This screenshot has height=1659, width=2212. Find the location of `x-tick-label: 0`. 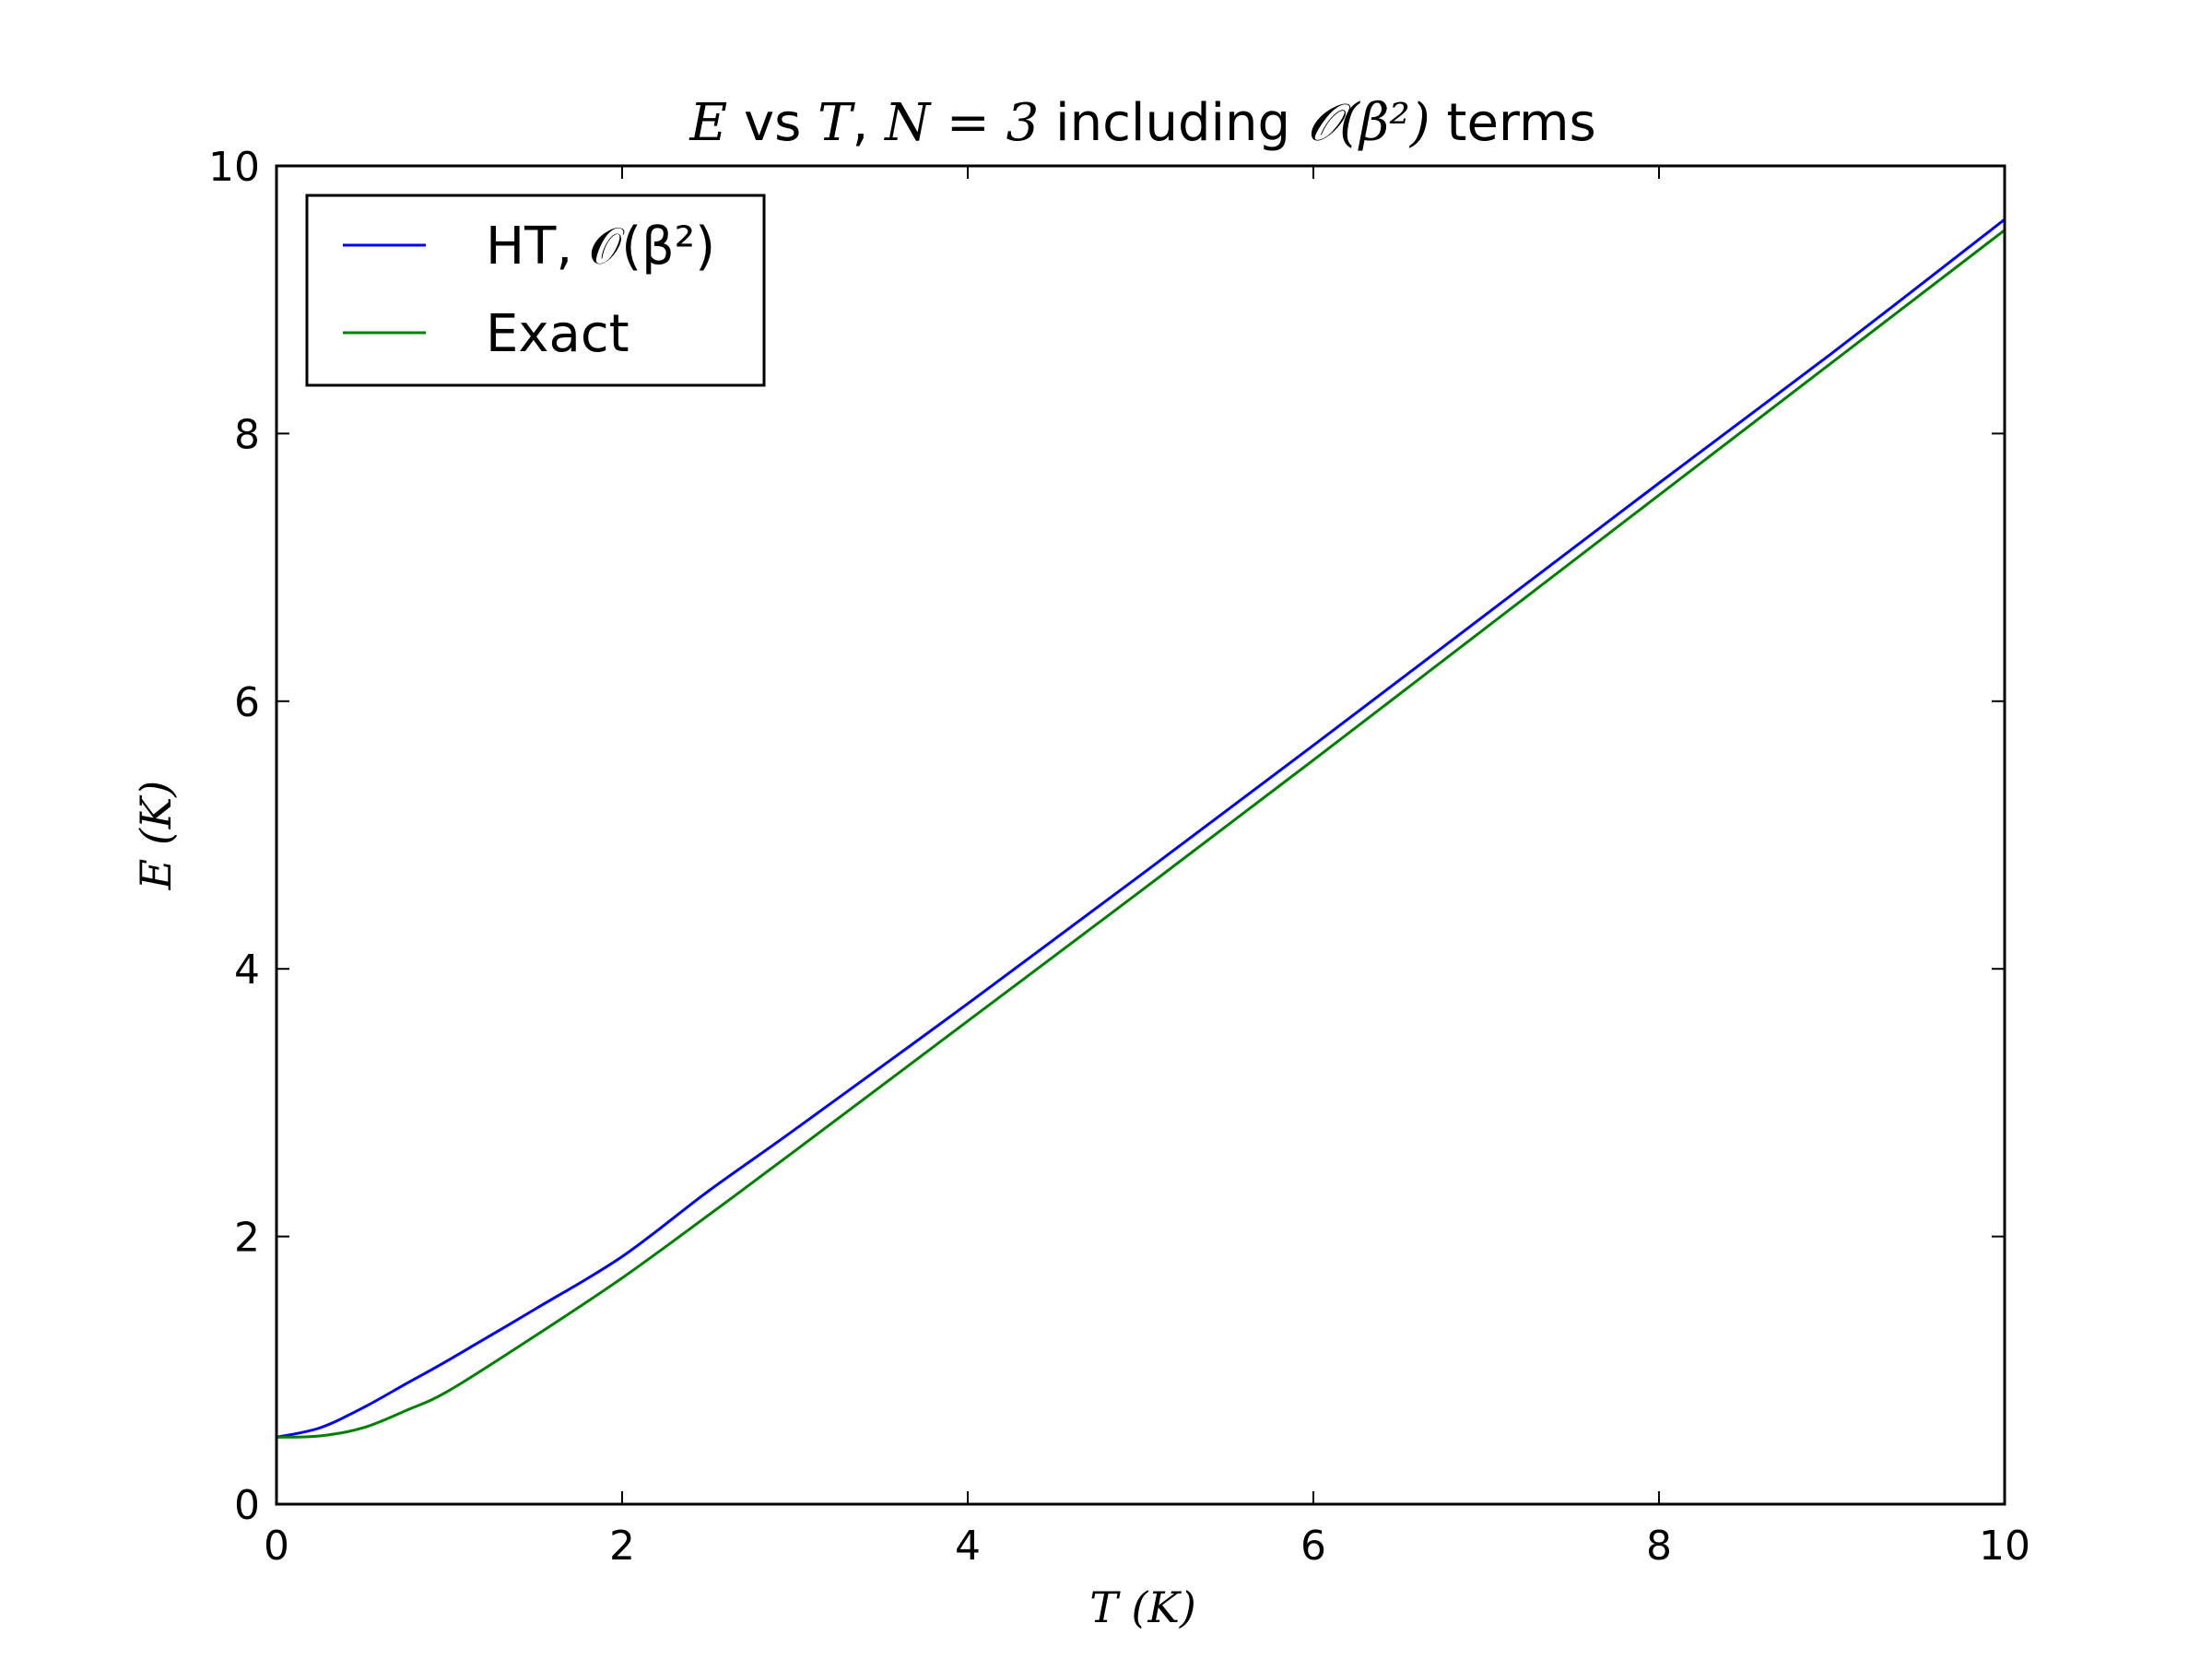

x-tick-label: 0 is located at coordinates (276, 1546).